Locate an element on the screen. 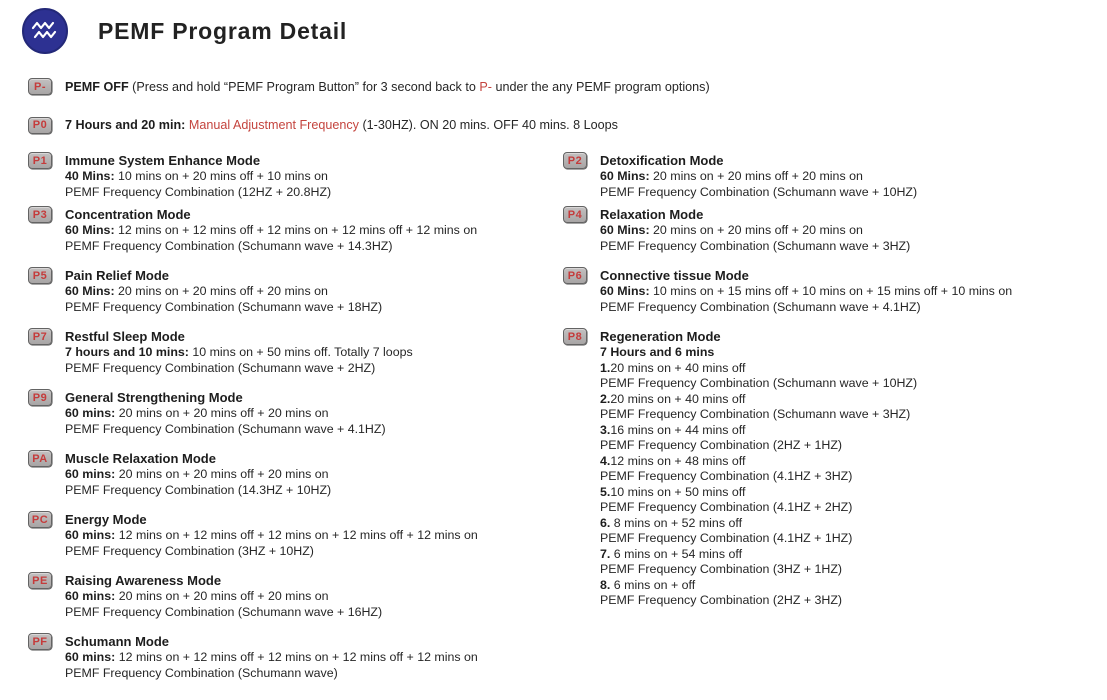 The image size is (1107, 700). program-line: PEMF Frequency Combination (4.1HZ + 1HZ) is located at coordinates (758, 539).